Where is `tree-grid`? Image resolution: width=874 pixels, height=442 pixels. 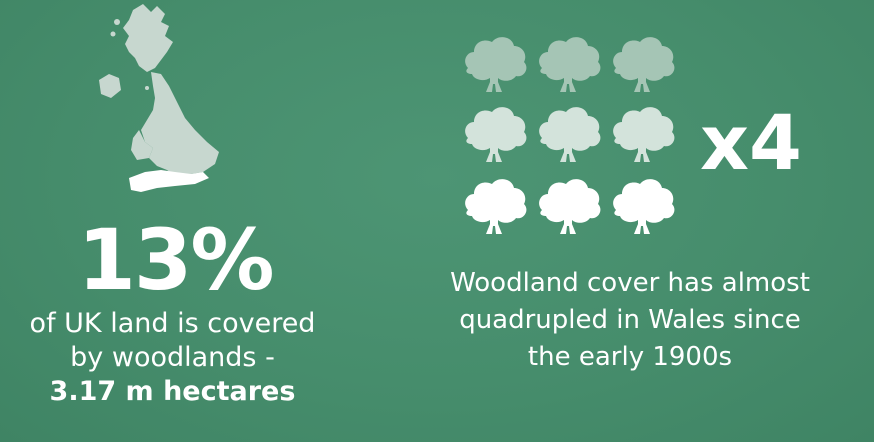 tree-grid is located at coordinates (570, 135).